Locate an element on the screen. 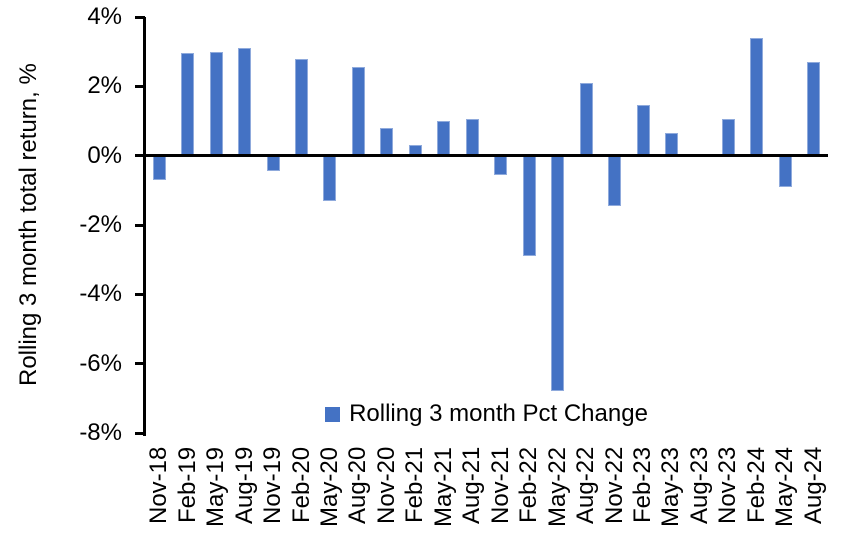 The image size is (852, 539). x-tick-label: Aug-24 is located at coordinates (813, 486).